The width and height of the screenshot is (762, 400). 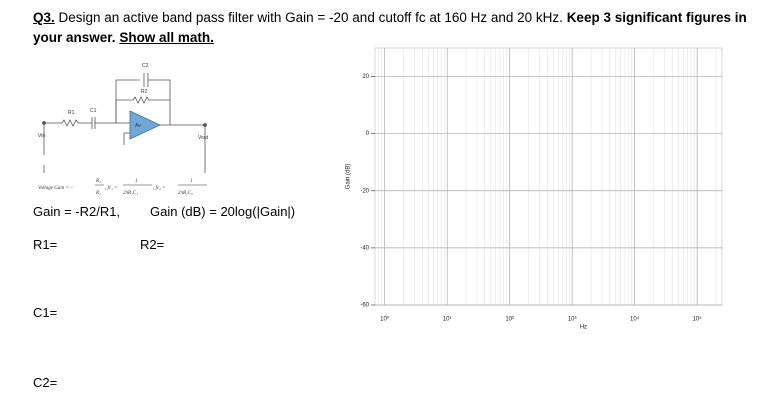 What do you see at coordinates (124, 148) in the screenshot?
I see `wires` at bounding box center [124, 148].